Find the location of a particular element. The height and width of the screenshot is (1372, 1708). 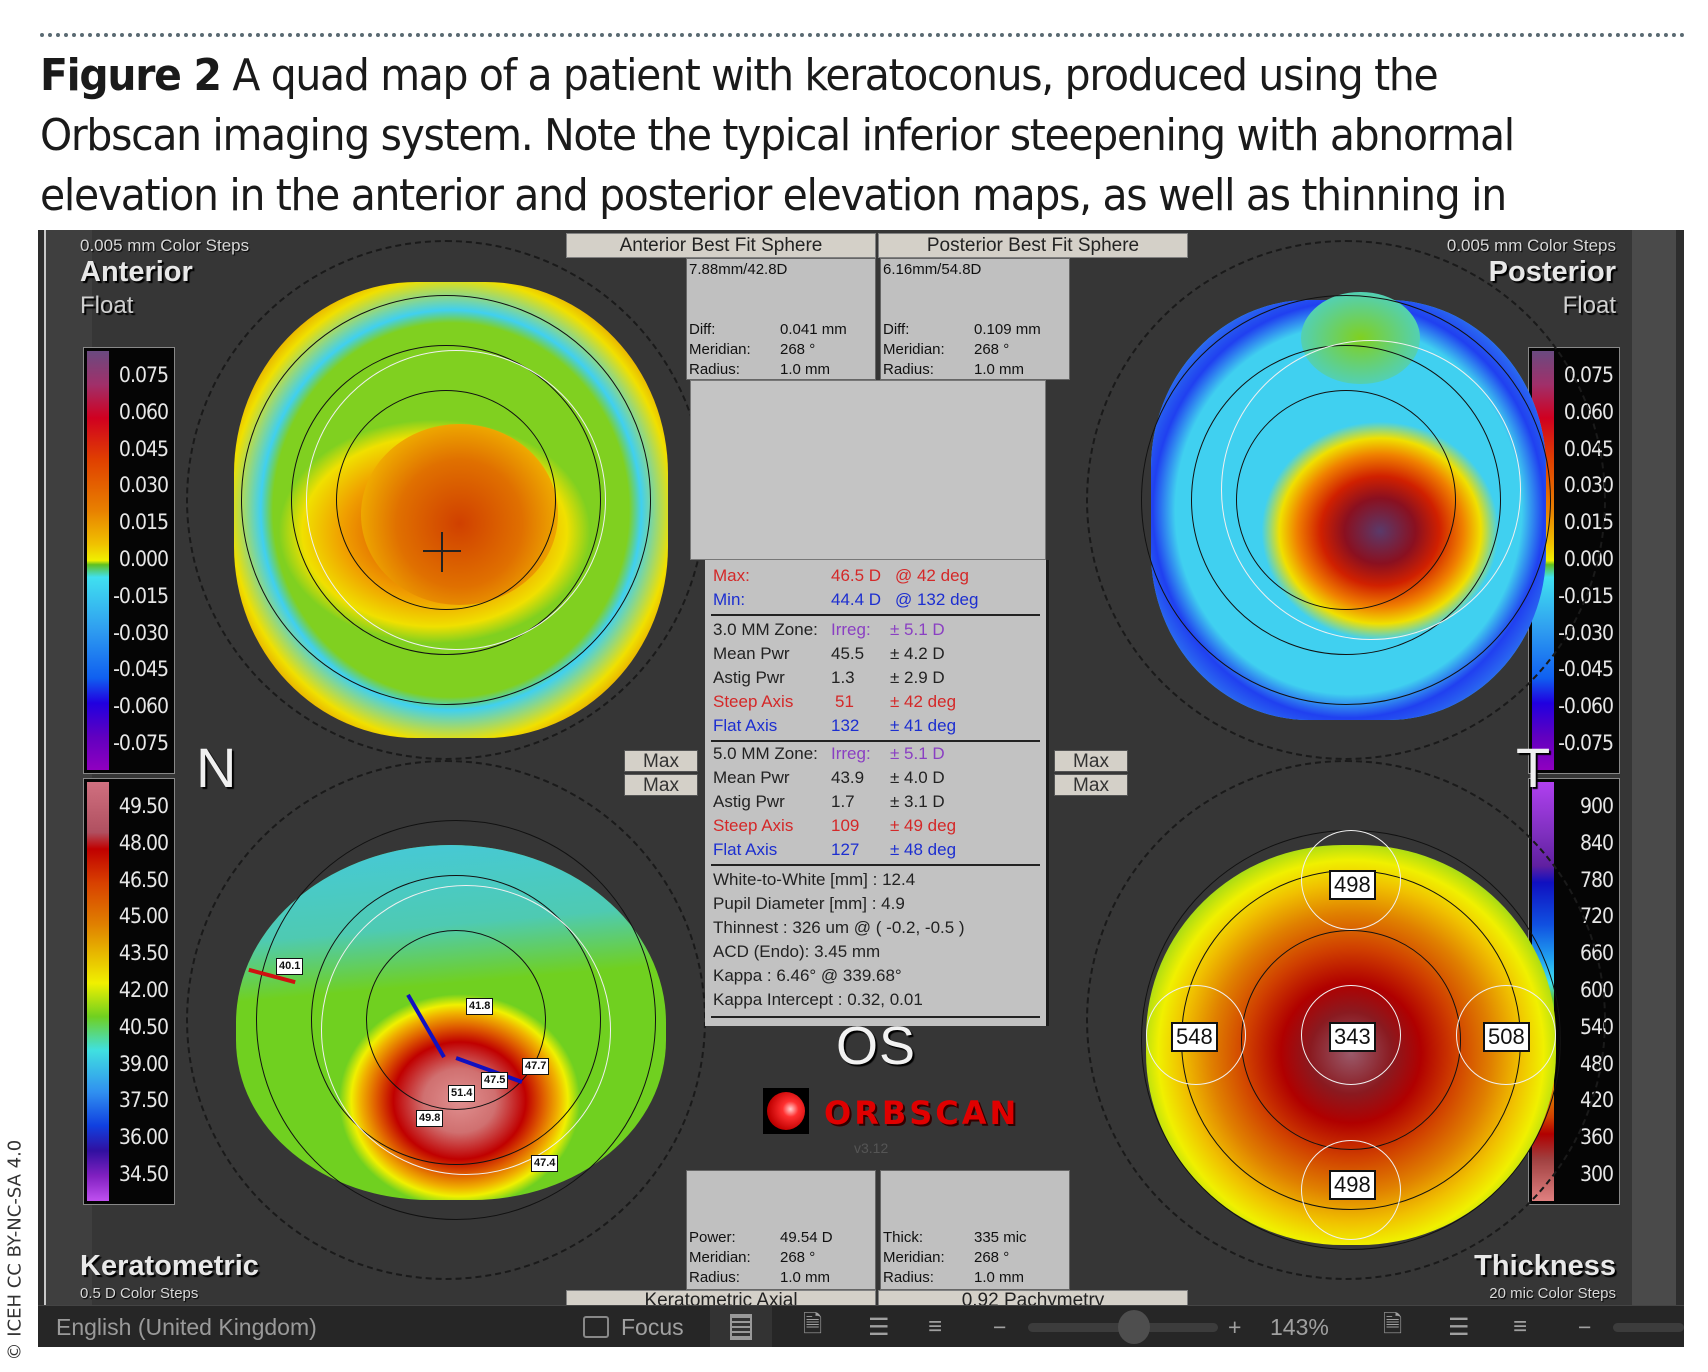

right-gutter is located at coordinates (1654, 767).